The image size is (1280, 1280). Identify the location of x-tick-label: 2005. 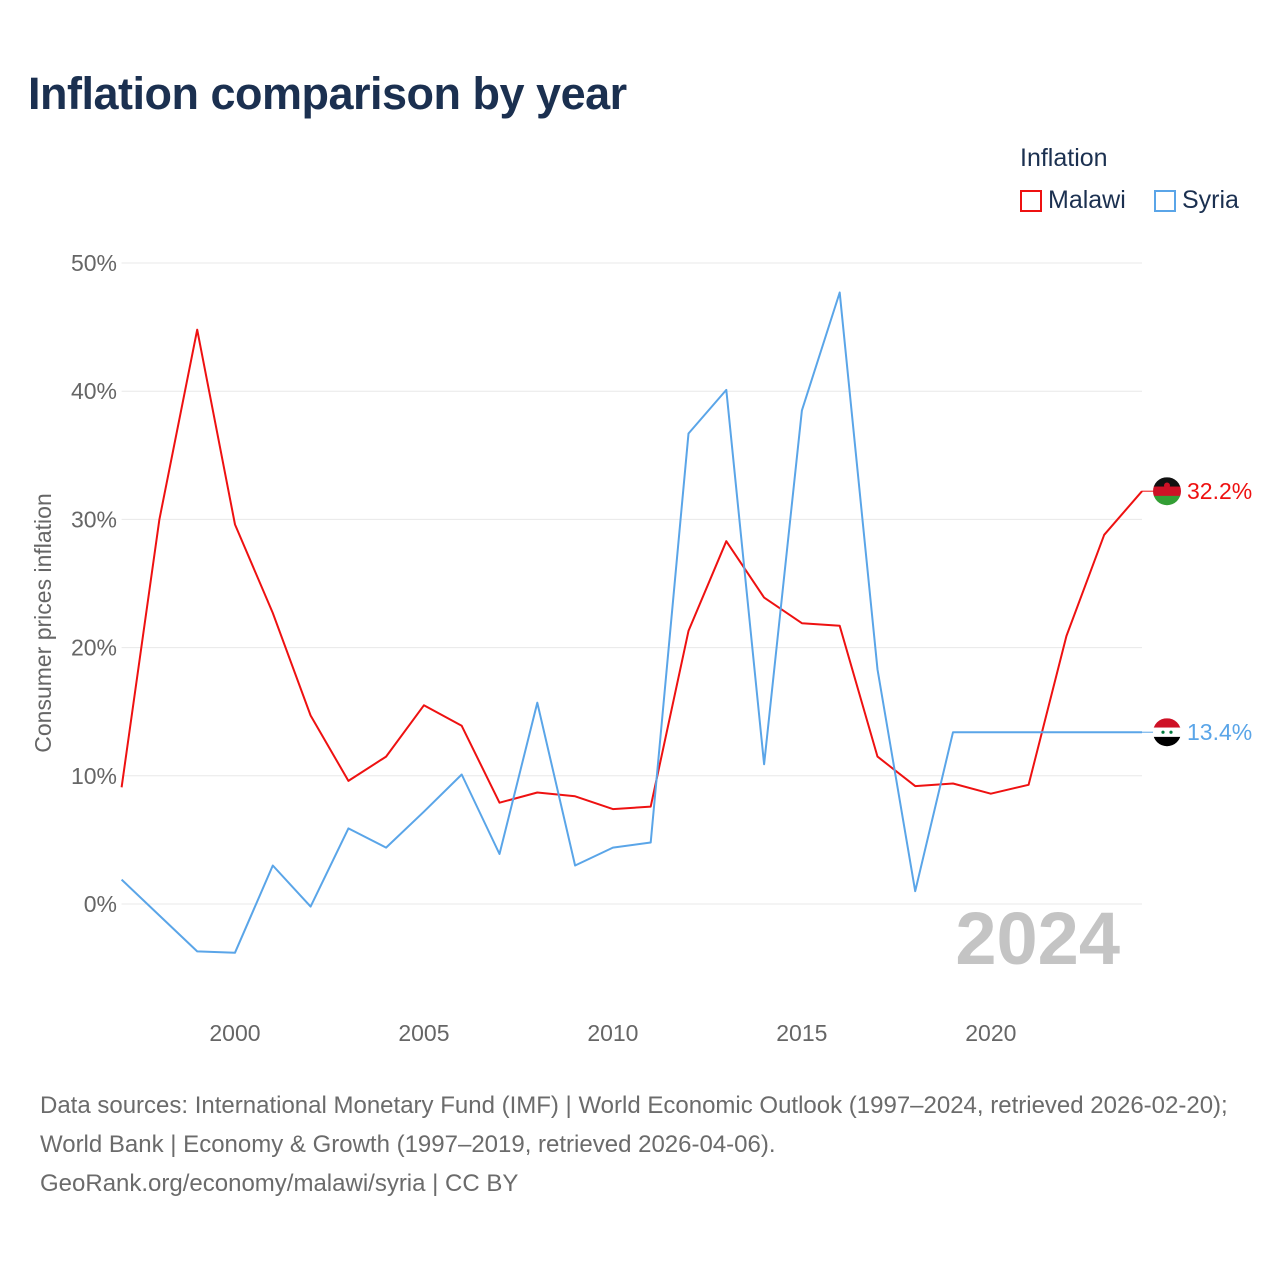
(423, 1033).